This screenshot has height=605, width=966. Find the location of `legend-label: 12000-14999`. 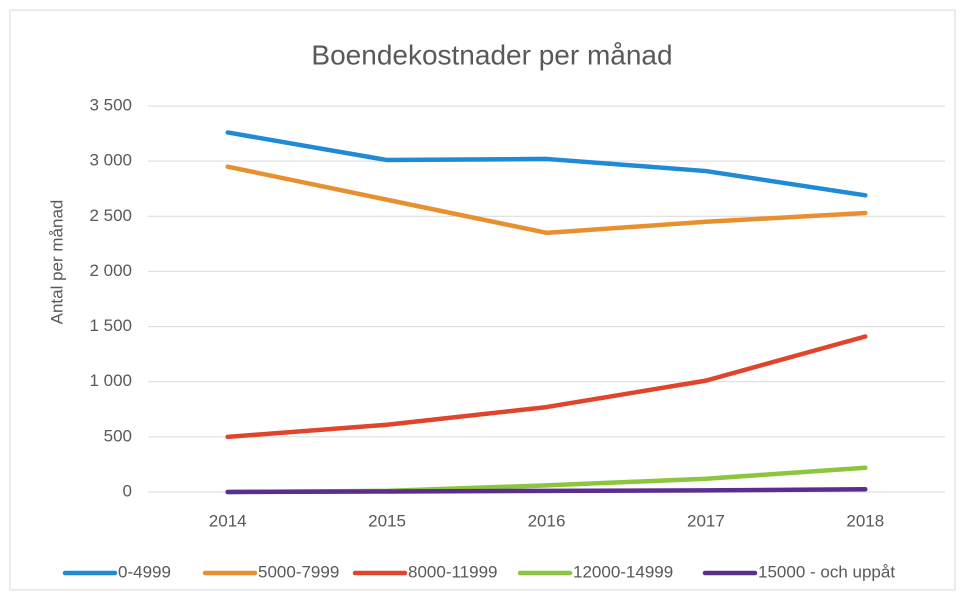

legend-label: 12000-14999 is located at coordinates (623, 571).